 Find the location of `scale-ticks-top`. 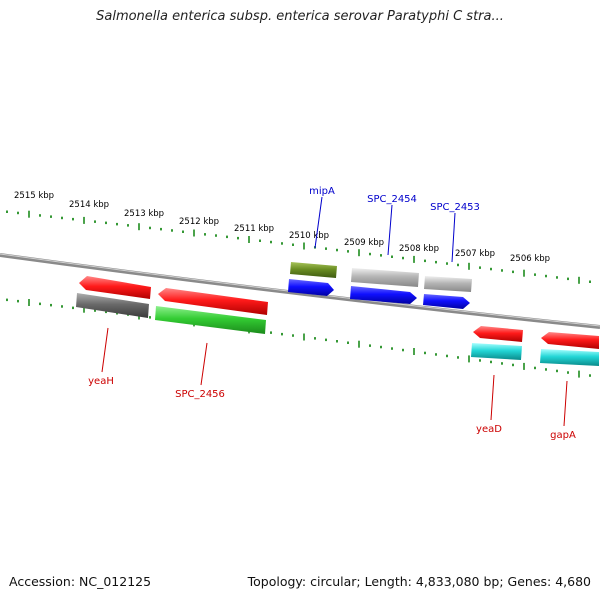

scale-ticks-top is located at coordinates (298, 247).